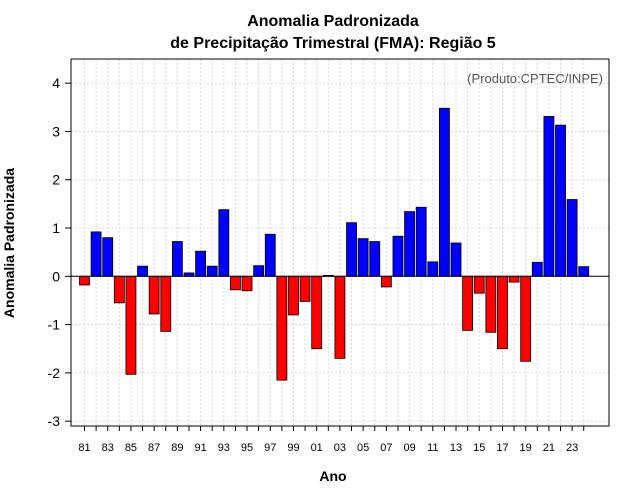 This screenshot has height=500, width=640. What do you see at coordinates (293, 295) in the screenshot?
I see `bar-1999` at bounding box center [293, 295].